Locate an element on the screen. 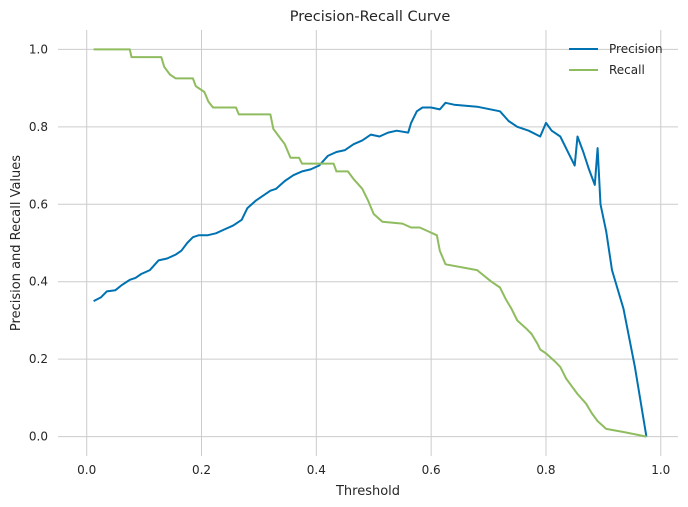  x-tick-label: 0.8 is located at coordinates (545, 470).